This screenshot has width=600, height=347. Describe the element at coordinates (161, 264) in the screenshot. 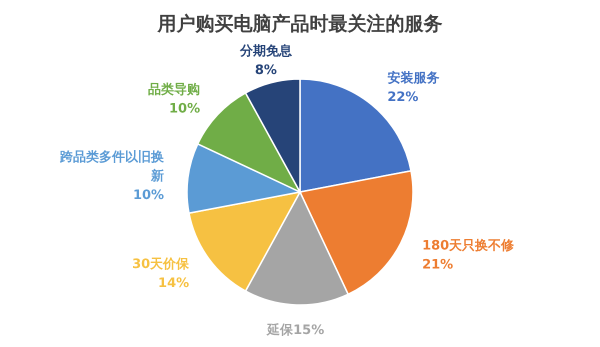

I see `slice-label: 30天价保` at that location.